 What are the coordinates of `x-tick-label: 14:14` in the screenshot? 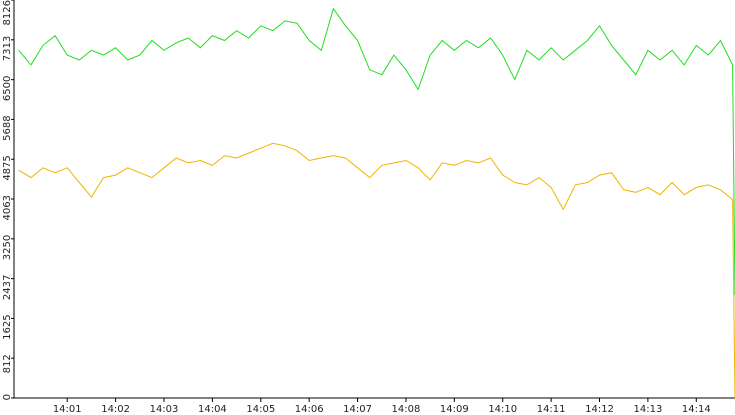 It's located at (696, 409).